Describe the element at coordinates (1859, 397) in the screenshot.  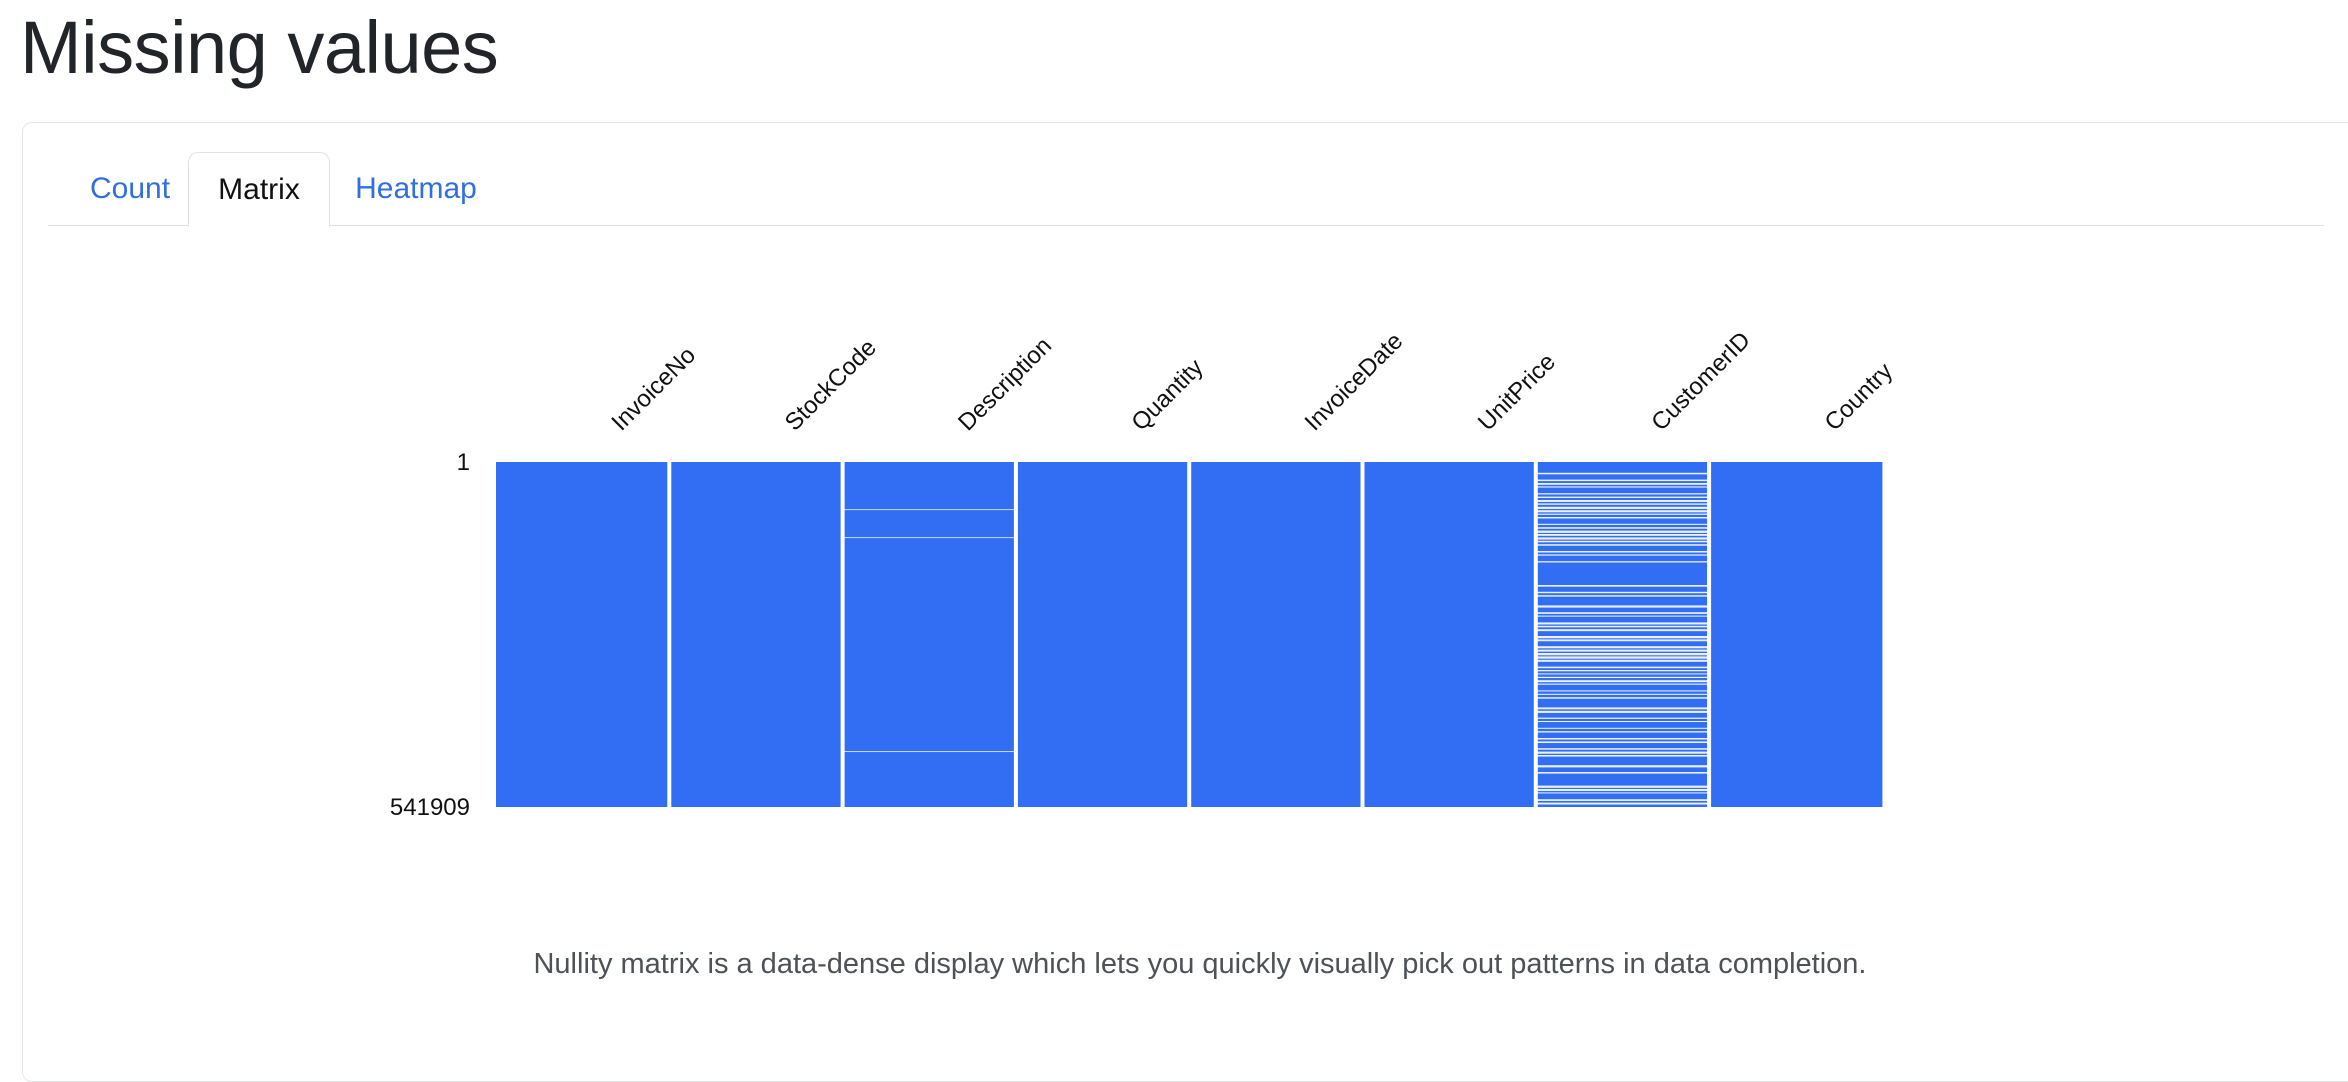
I see `column-label-country: Country` at that location.